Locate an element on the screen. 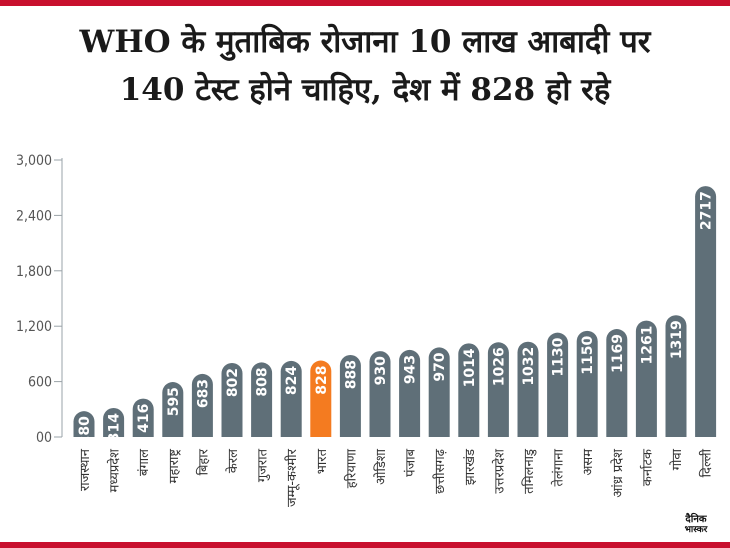 Image resolution: width=730 pixels, height=548 pixels. title-line-1: WHO के मुताबिक रोजाना 10 लाख आबादी पर is located at coordinates (365, 42).